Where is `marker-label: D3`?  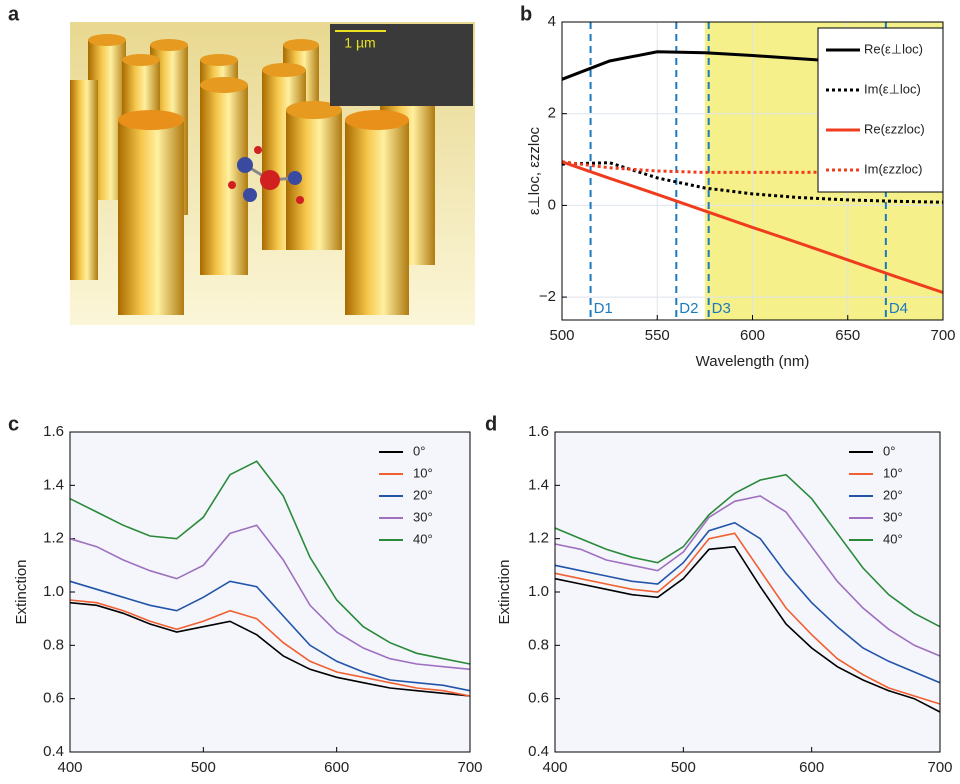 marker-label: D3 is located at coordinates (721, 308).